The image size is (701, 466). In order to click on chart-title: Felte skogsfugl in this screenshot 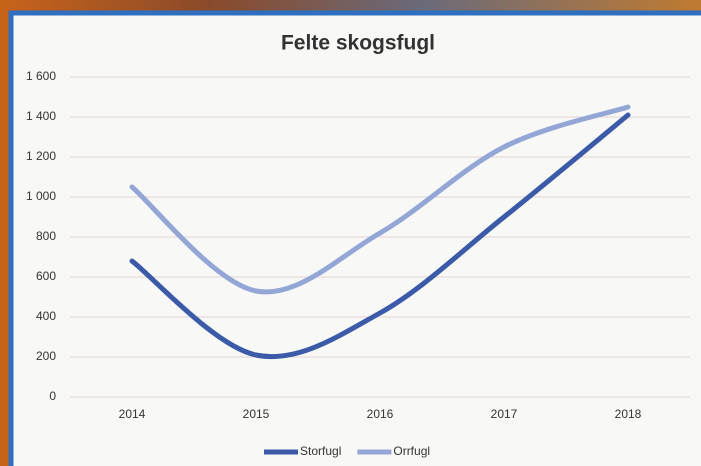, I will do `click(358, 43)`.